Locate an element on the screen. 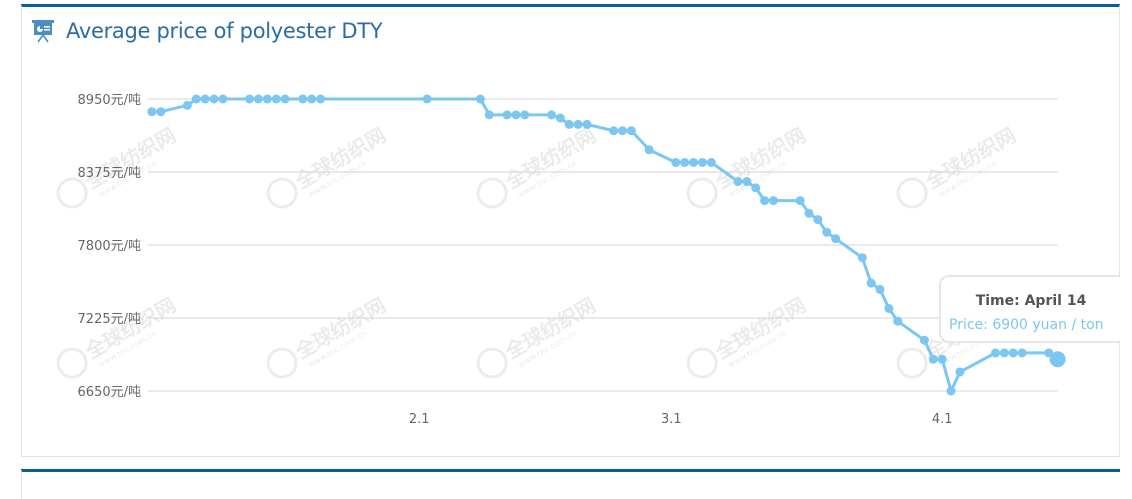 The image size is (1132, 499). highlighted-data-point is located at coordinates (1057, 359).